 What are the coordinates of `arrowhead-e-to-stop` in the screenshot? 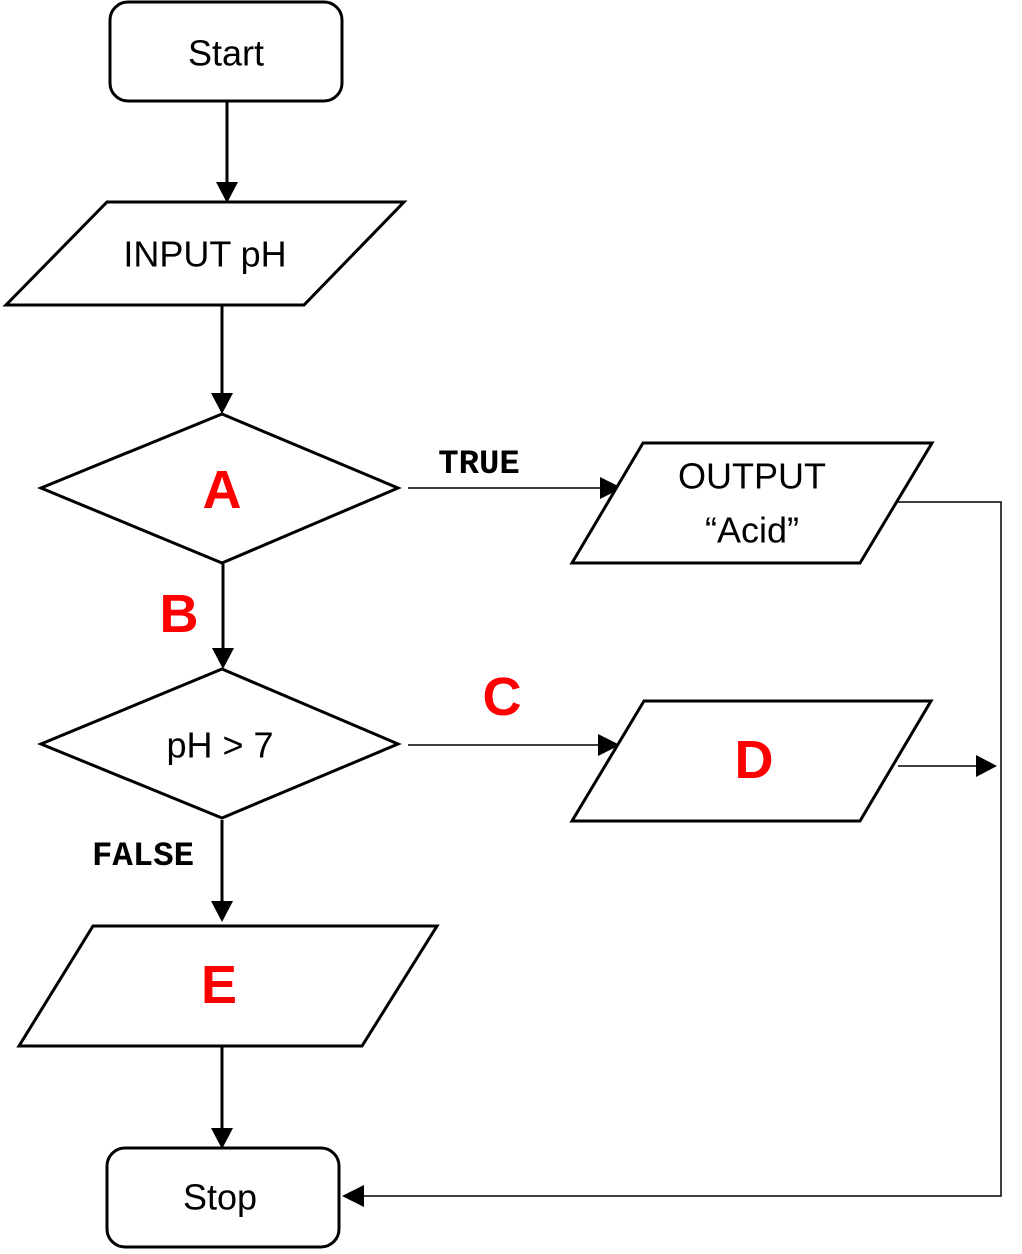 It's located at (222, 1138).